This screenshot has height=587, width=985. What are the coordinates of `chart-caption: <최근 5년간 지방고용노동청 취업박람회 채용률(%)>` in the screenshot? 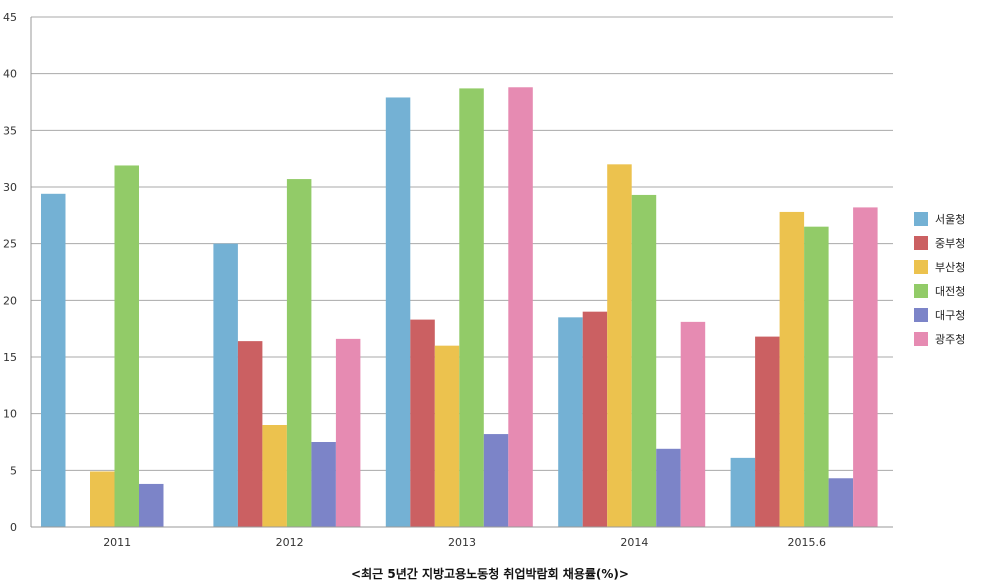 It's located at (490, 573).